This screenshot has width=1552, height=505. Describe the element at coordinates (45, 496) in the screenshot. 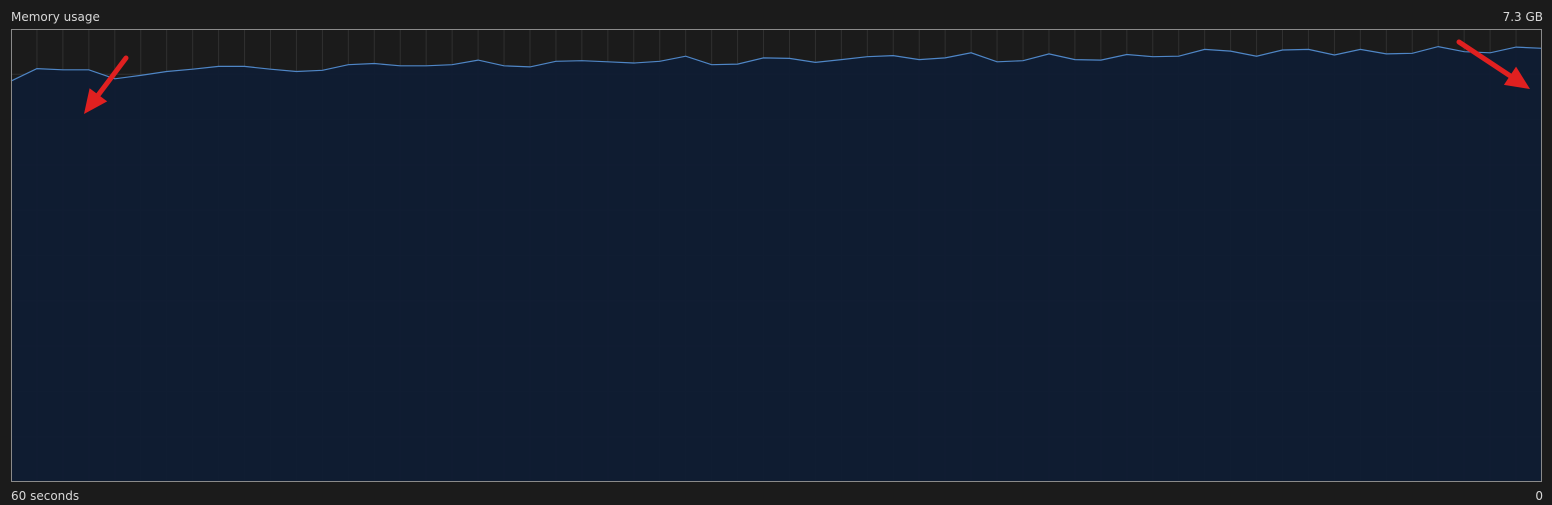

I see `x-axis-start-label: 60 seconds` at that location.